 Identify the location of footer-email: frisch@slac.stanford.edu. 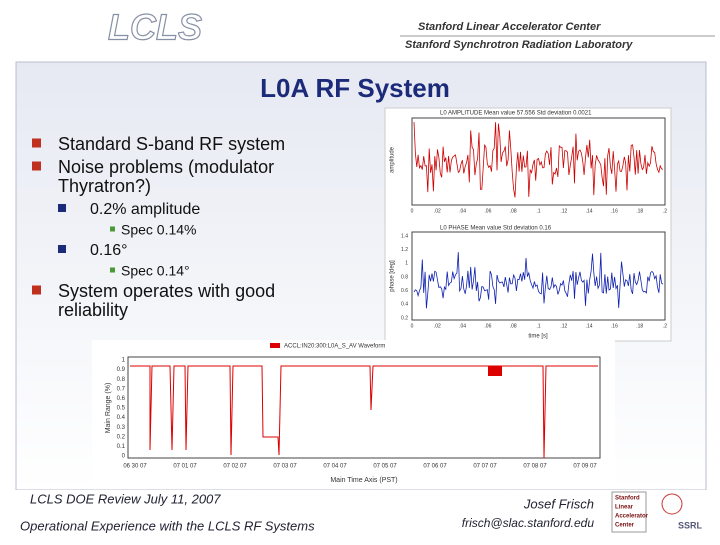
(528, 523).